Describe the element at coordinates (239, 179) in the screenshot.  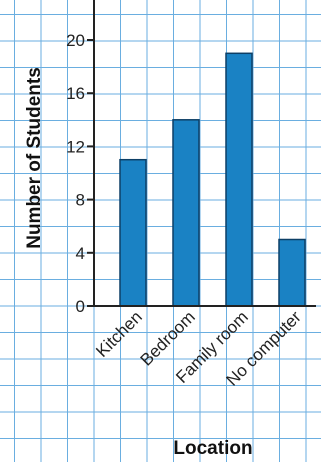
I see `bar-family-room` at that location.